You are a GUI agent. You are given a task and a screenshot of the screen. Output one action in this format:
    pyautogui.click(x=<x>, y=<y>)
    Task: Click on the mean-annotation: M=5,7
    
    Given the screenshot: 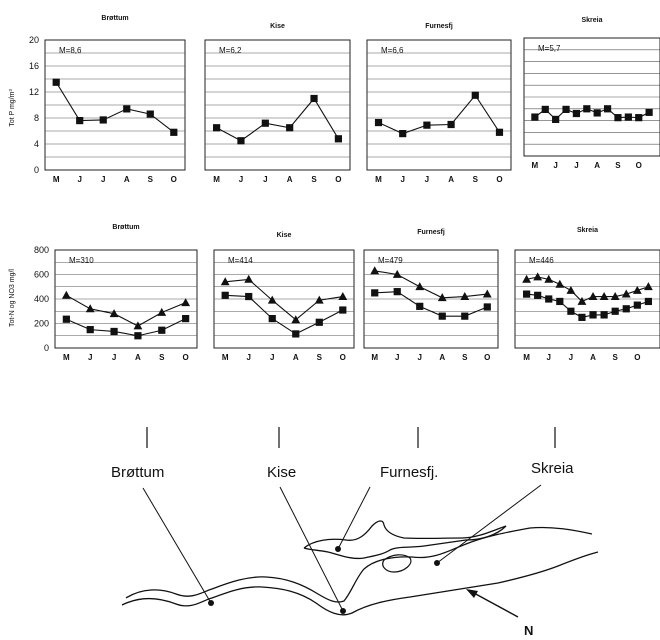 What is the action you would take?
    pyautogui.click(x=549, y=48)
    